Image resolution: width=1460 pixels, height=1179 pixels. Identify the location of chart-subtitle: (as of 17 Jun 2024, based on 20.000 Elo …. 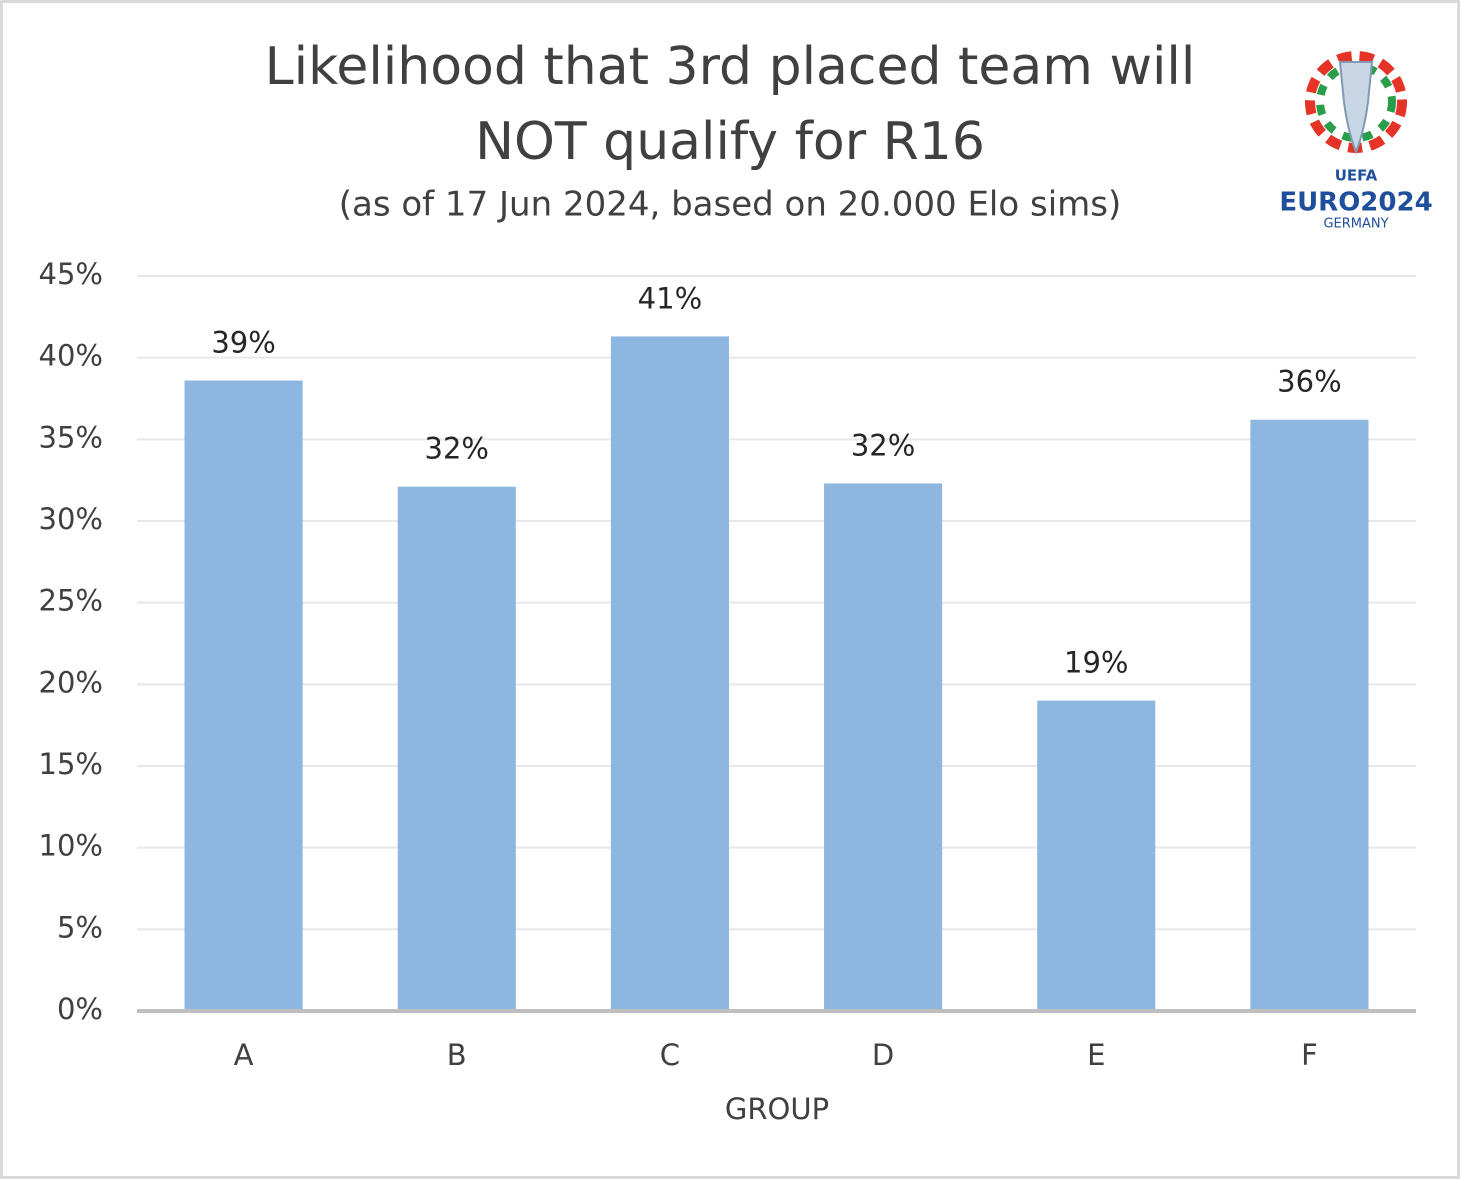
(730, 205).